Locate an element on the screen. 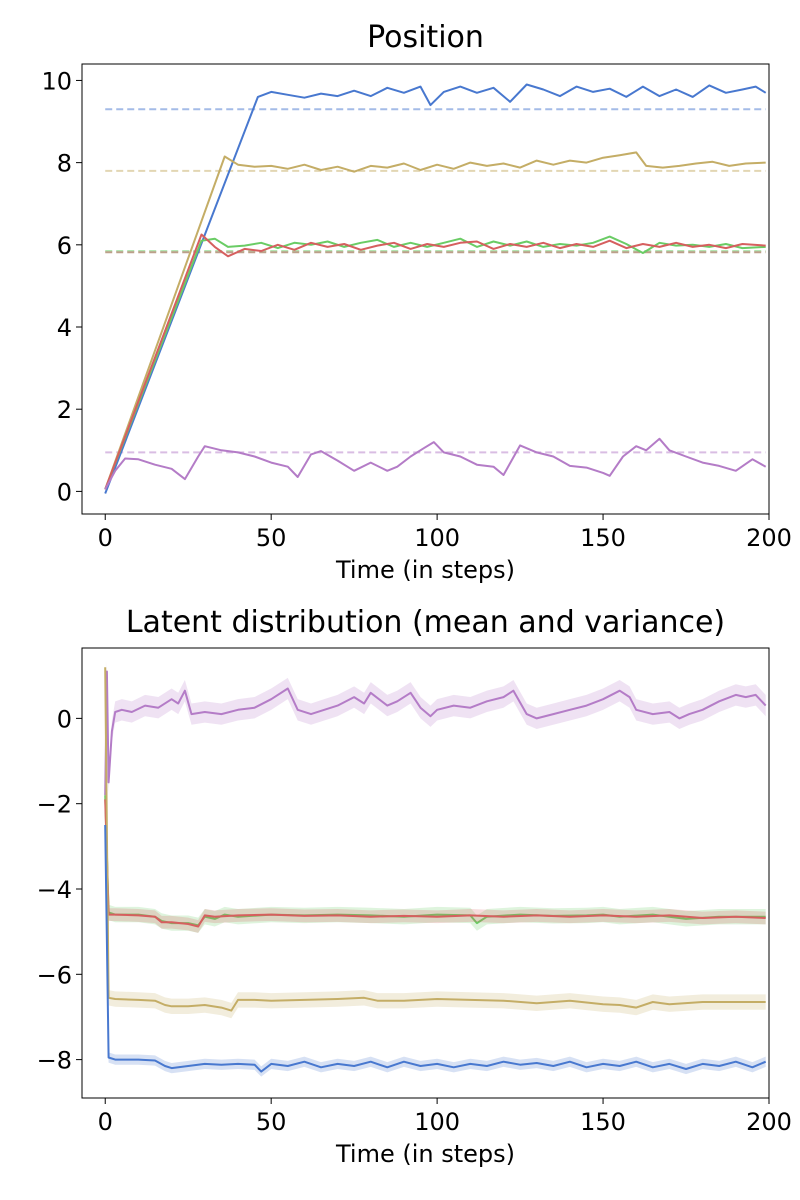 This screenshot has height=1200, width=800. y-tick-label: 6 is located at coordinates (64, 246).